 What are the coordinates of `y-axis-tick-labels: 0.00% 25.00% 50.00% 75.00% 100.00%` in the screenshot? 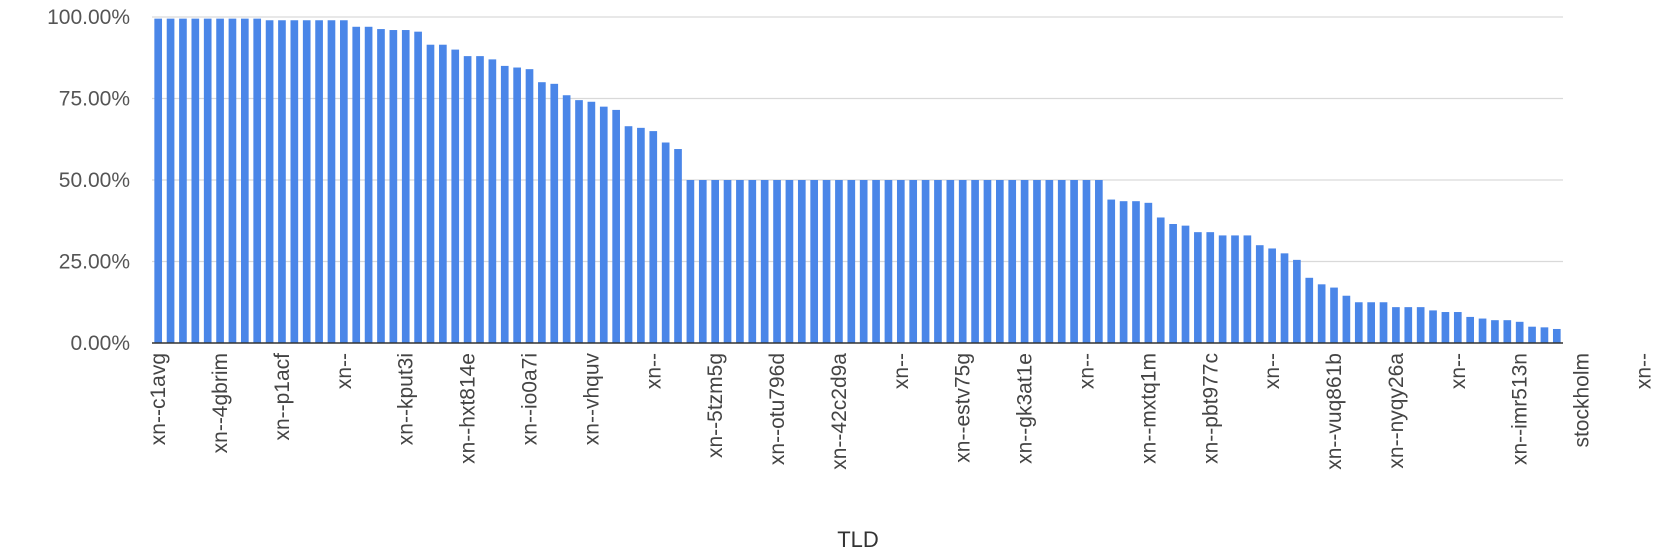 It's located at (88, 180).